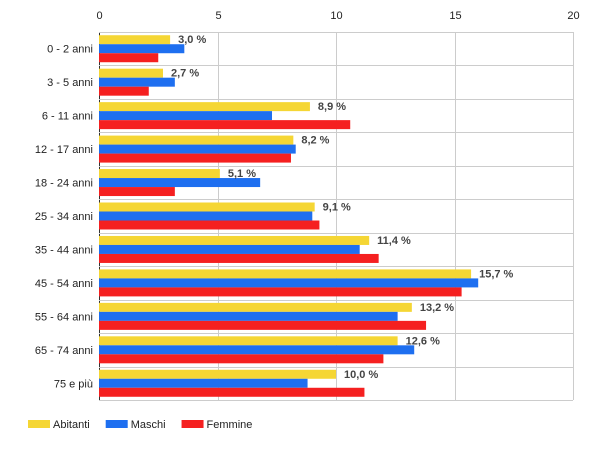 The image size is (600, 450). Describe the element at coordinates (496, 274) in the screenshot. I see `data-label-abitanti-7: 15,7 %` at that location.